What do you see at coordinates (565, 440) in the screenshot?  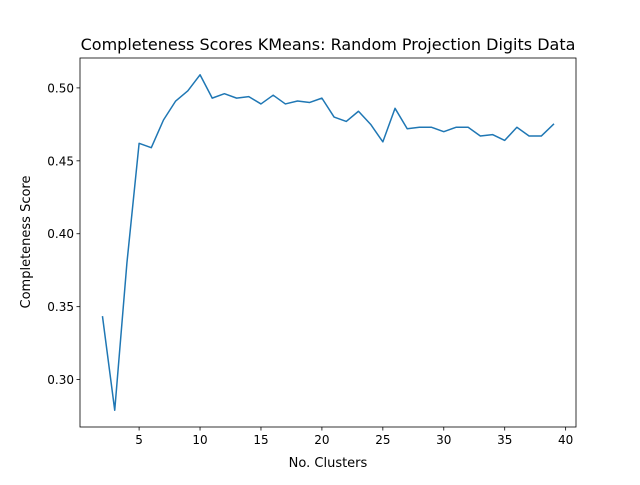 I see `x-tick-label: 40` at bounding box center [565, 440].